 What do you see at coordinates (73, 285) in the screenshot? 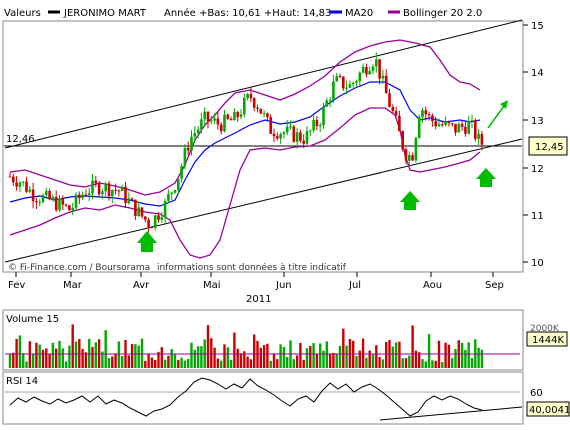
I see `month-label: Mar` at bounding box center [73, 285].